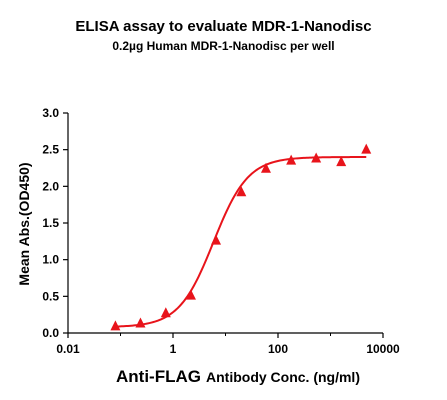 The width and height of the screenshot is (447, 400). What do you see at coordinates (50, 260) in the screenshot?
I see `y-tick-label: 1.0` at bounding box center [50, 260].